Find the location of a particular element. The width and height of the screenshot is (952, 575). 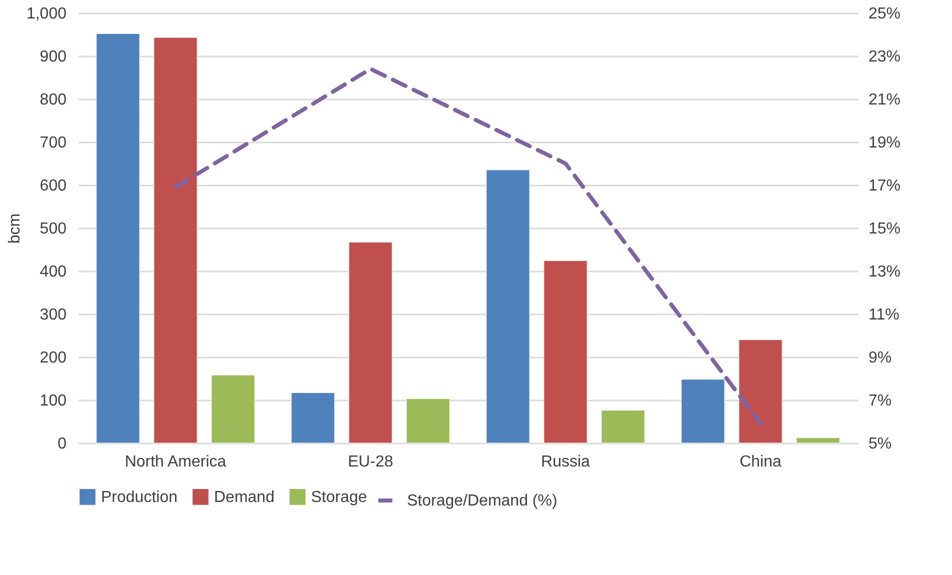

y-tick-label: 1,000 is located at coordinates (46, 14).